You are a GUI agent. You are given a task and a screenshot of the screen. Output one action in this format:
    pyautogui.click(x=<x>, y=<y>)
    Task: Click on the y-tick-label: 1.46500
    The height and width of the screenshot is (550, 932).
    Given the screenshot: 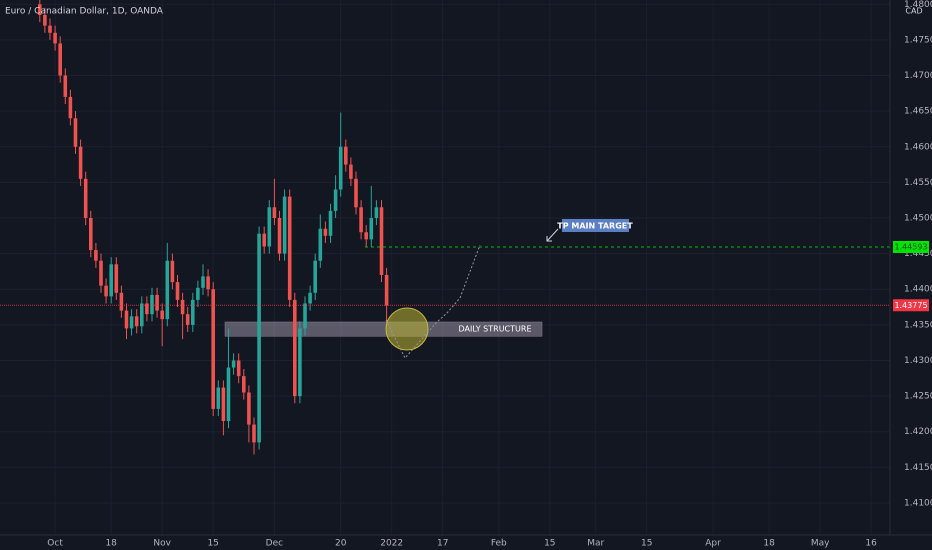 What is the action you would take?
    pyautogui.click(x=918, y=112)
    